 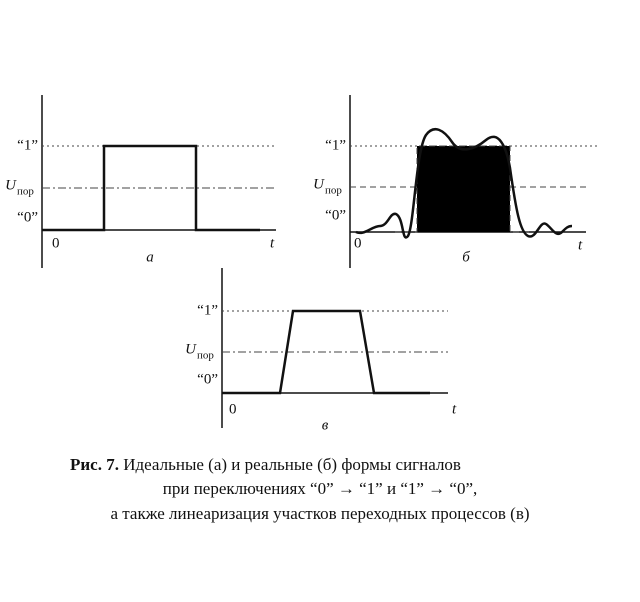 What do you see at coordinates (325, 425) in the screenshot?
I see `panel-letter: в` at bounding box center [325, 425].